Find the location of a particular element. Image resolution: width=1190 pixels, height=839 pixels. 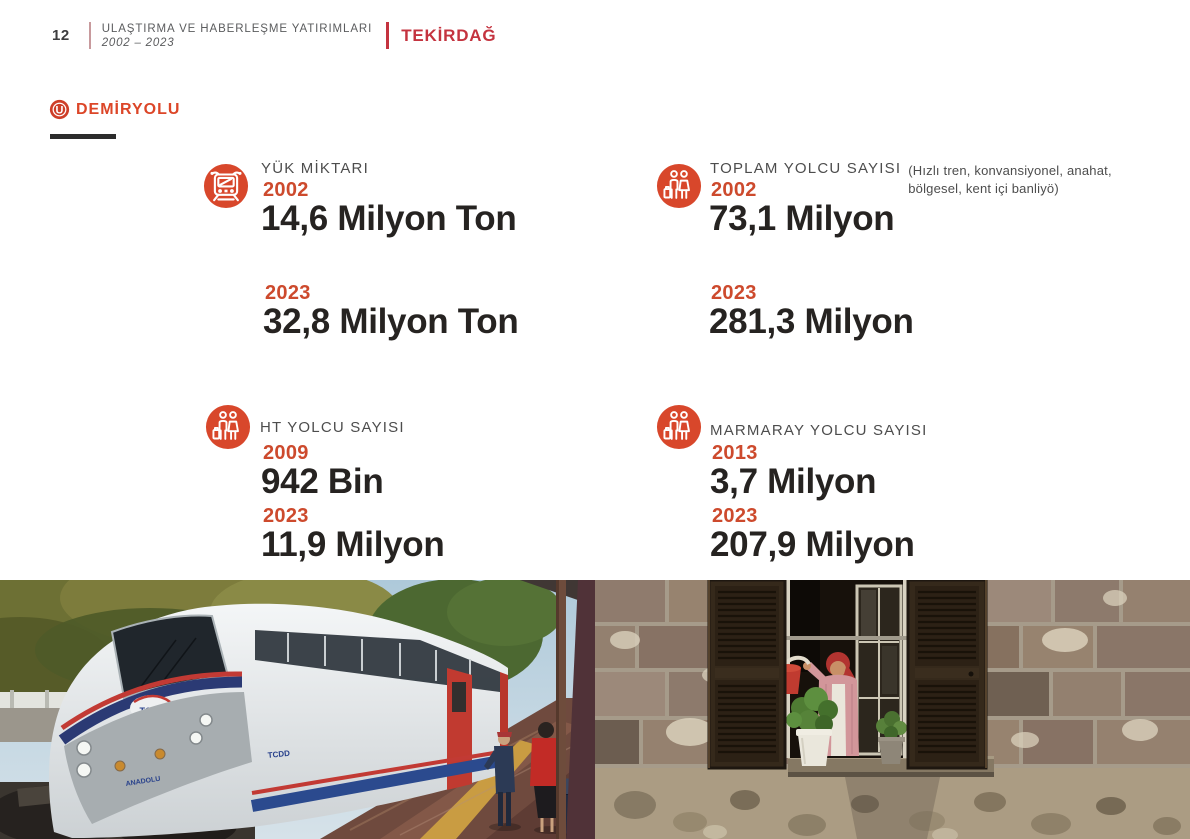

page-number: 12 is located at coordinates (61, 35).